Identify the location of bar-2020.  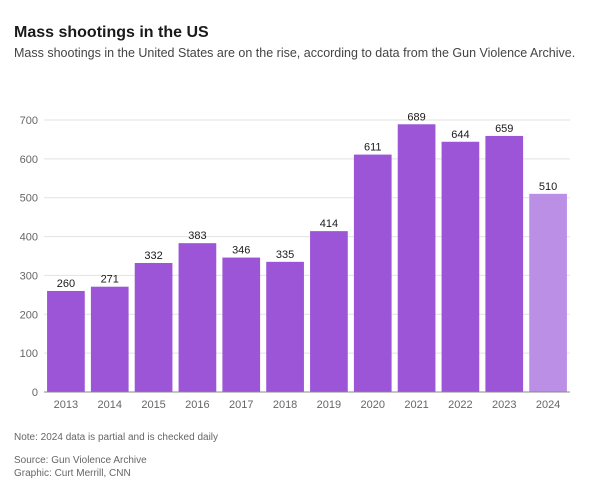
(372, 273).